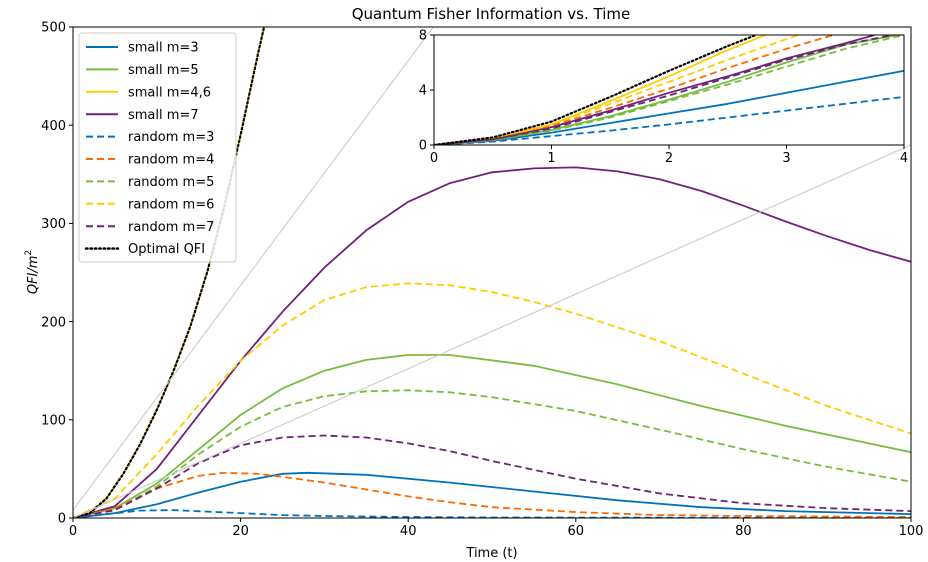  What do you see at coordinates (911, 531) in the screenshot?
I see `main-x-tick-label: 100` at bounding box center [911, 531].